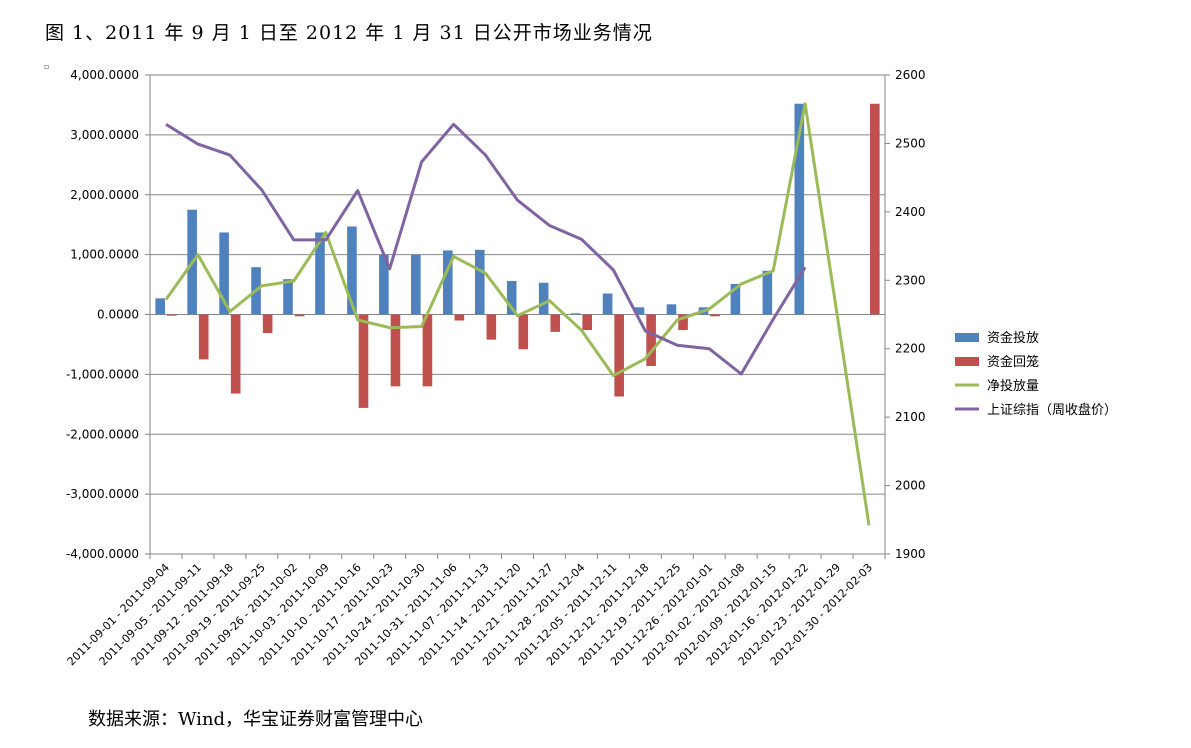 This screenshot has width=1191, height=748. What do you see at coordinates (118, 315) in the screenshot?
I see `y-tick-label: 0.0000` at bounding box center [118, 315].